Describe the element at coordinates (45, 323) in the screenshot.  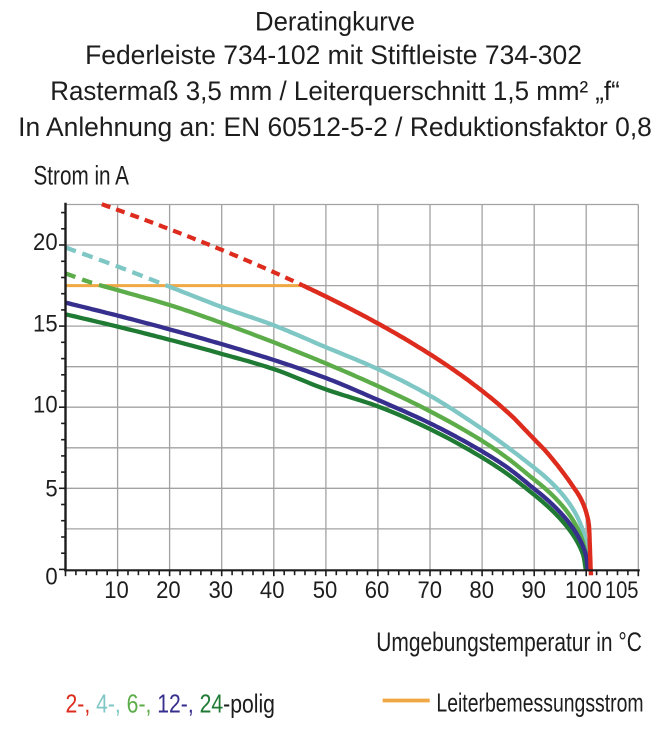
I see `svg-text: 15` at that location.